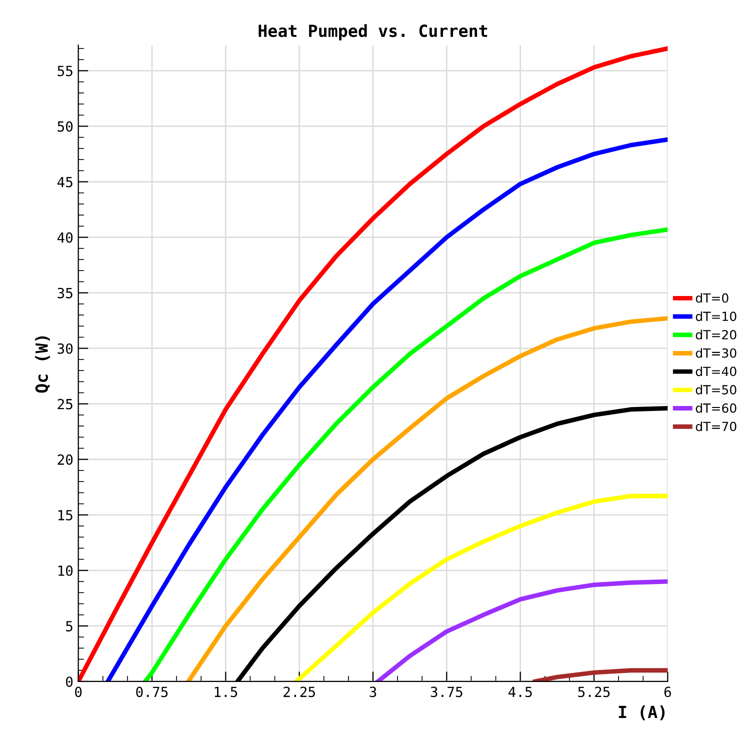 This screenshot has height=753, width=746. I want to click on x-tick-label: 0, so click(78, 692).